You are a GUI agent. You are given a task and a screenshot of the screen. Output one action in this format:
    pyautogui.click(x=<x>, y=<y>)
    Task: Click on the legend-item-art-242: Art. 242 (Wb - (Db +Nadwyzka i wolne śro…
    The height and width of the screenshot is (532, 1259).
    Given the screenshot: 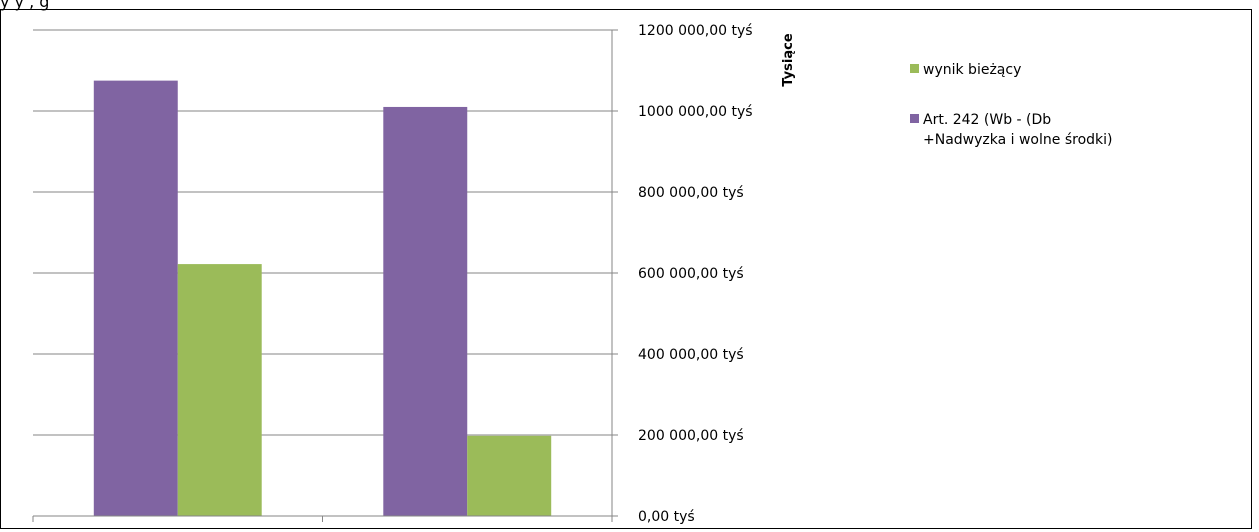 What is the action you would take?
    pyautogui.click(x=1070, y=130)
    